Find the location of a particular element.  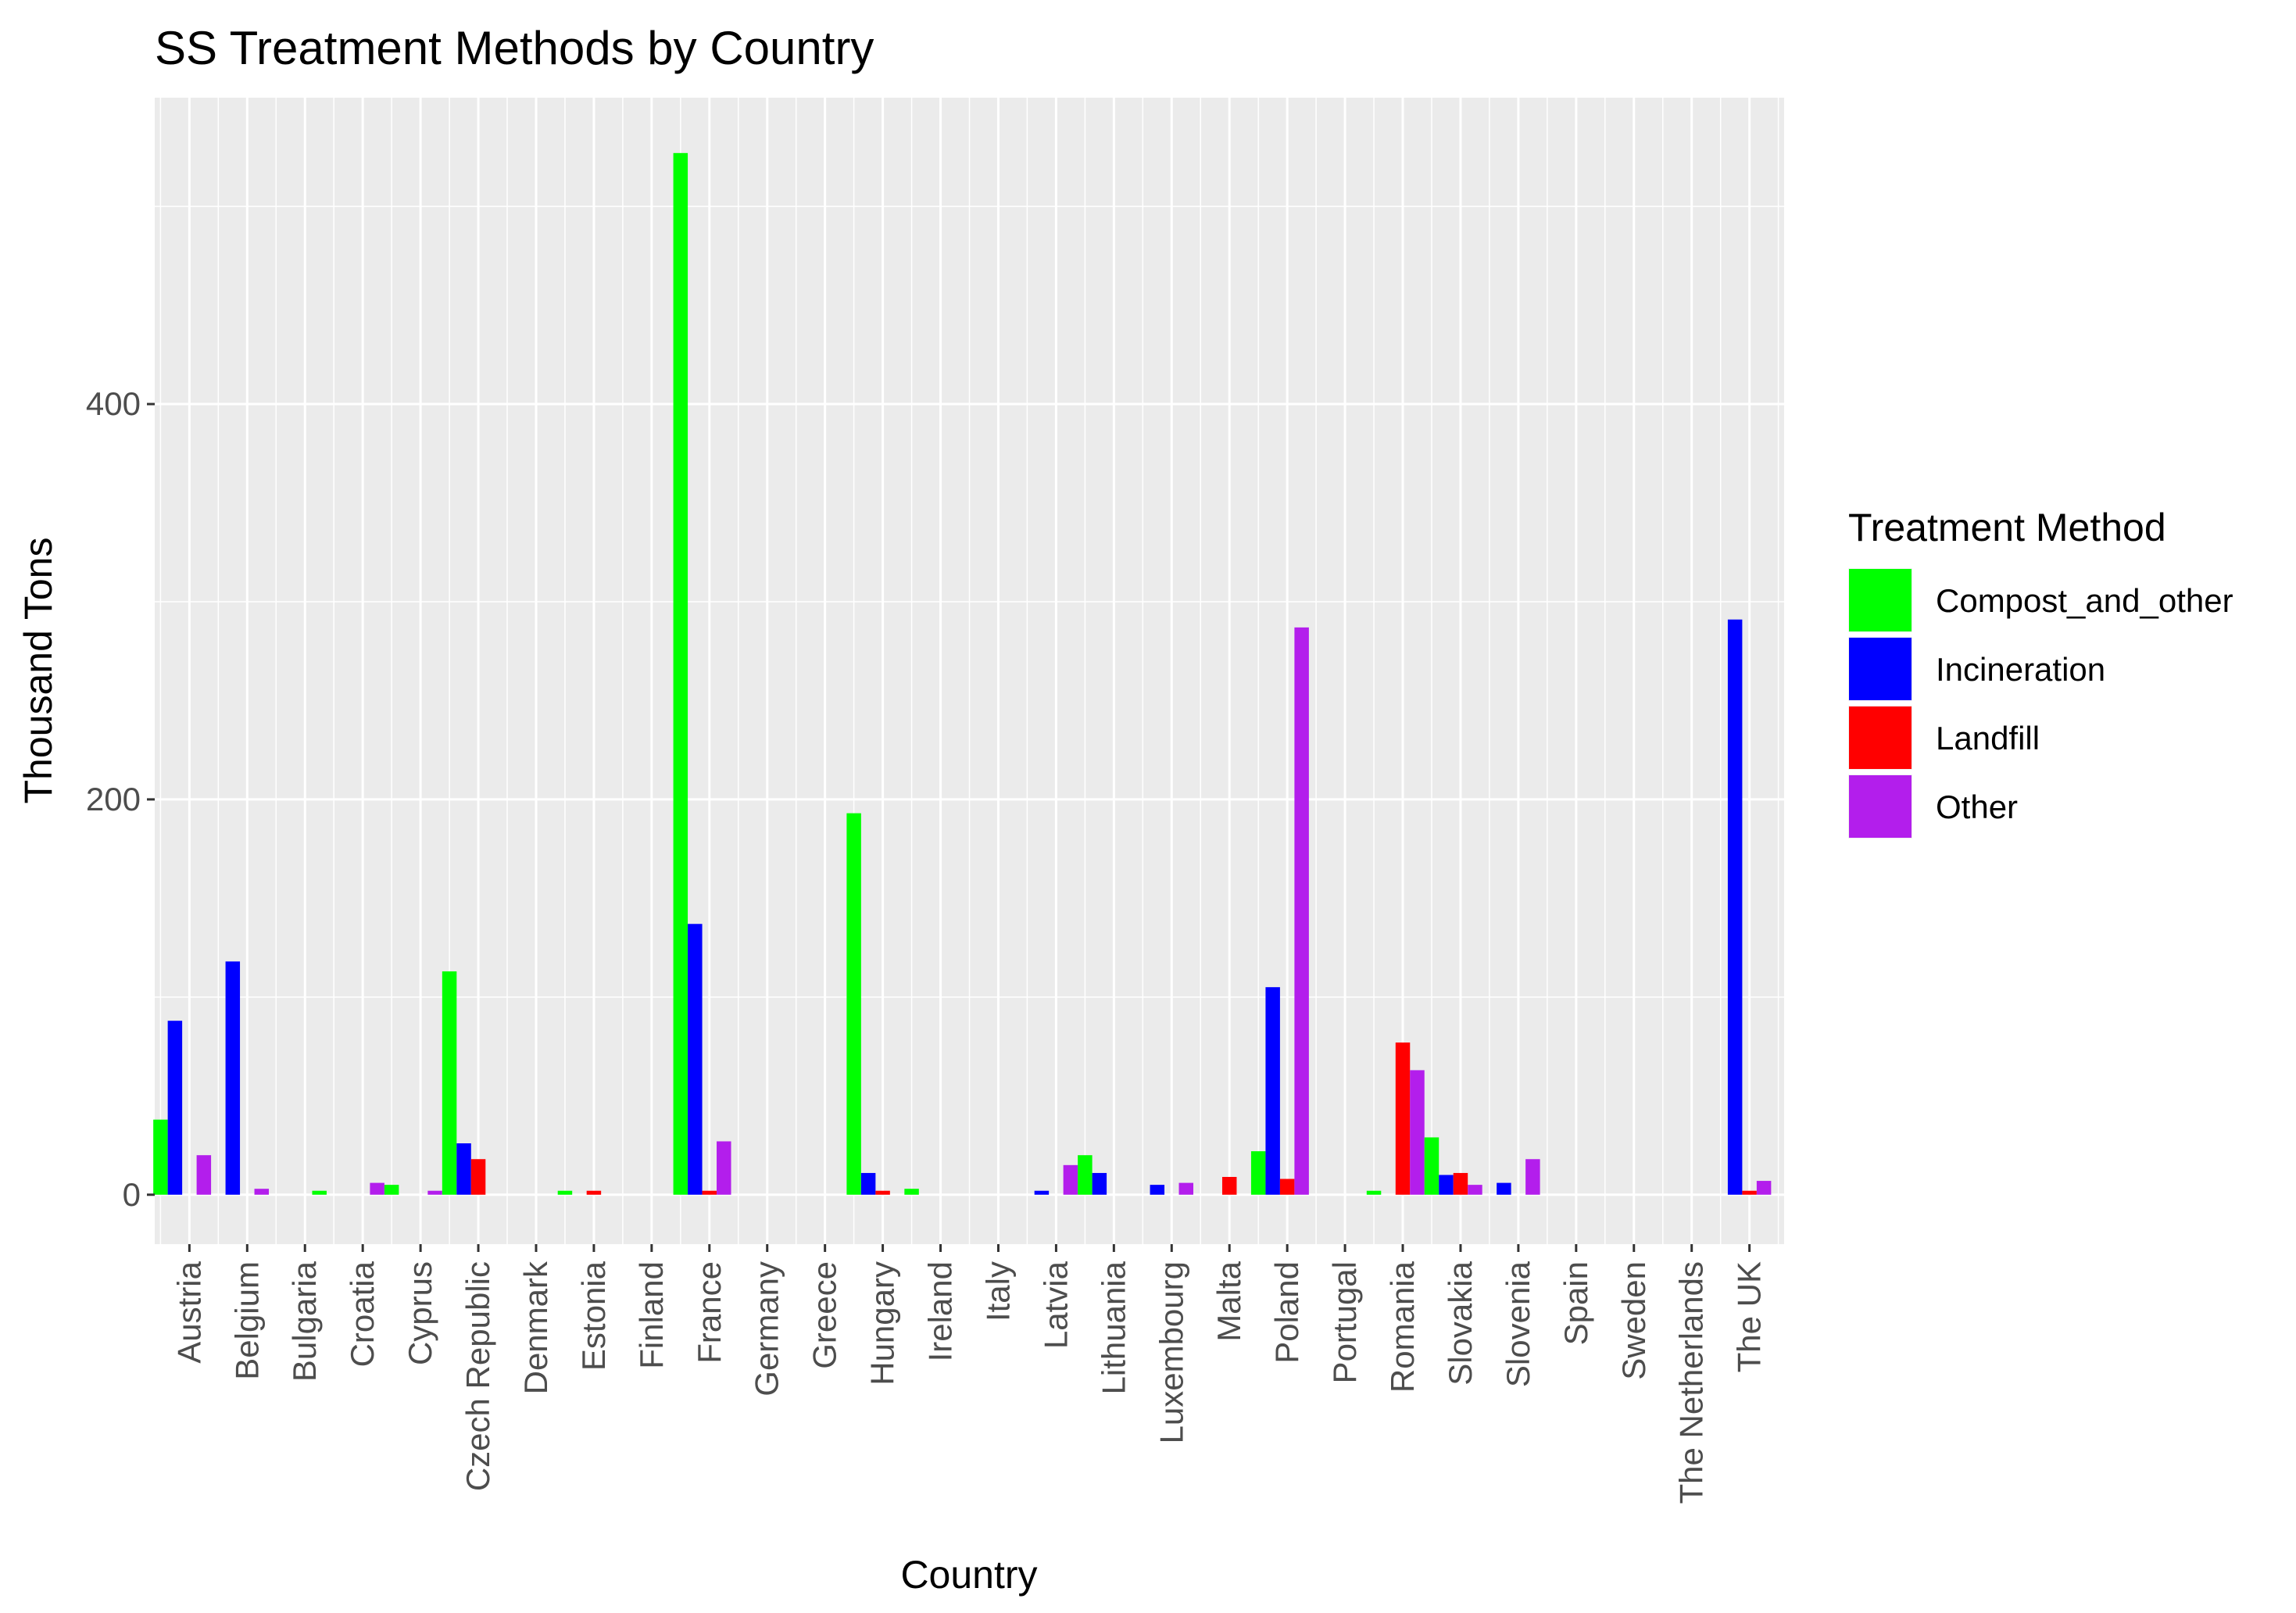

y-axis: 0 200 400 is located at coordinates (121, 799).